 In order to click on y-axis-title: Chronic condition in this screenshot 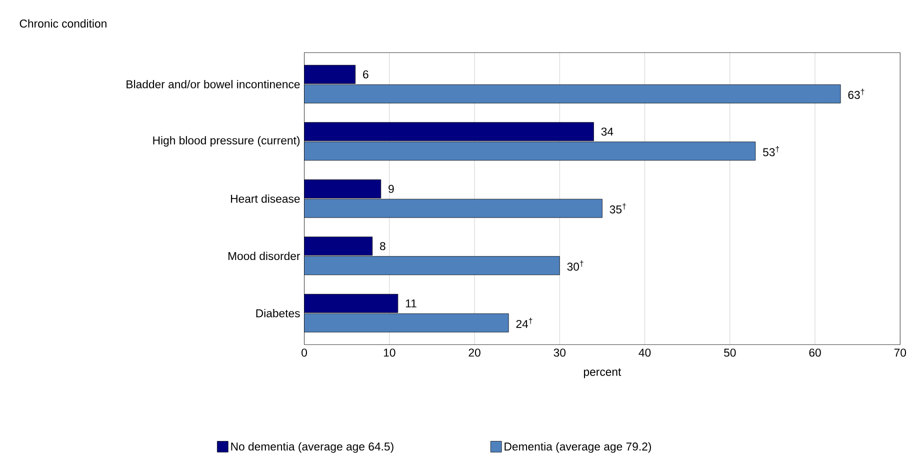, I will do `click(63, 23)`.